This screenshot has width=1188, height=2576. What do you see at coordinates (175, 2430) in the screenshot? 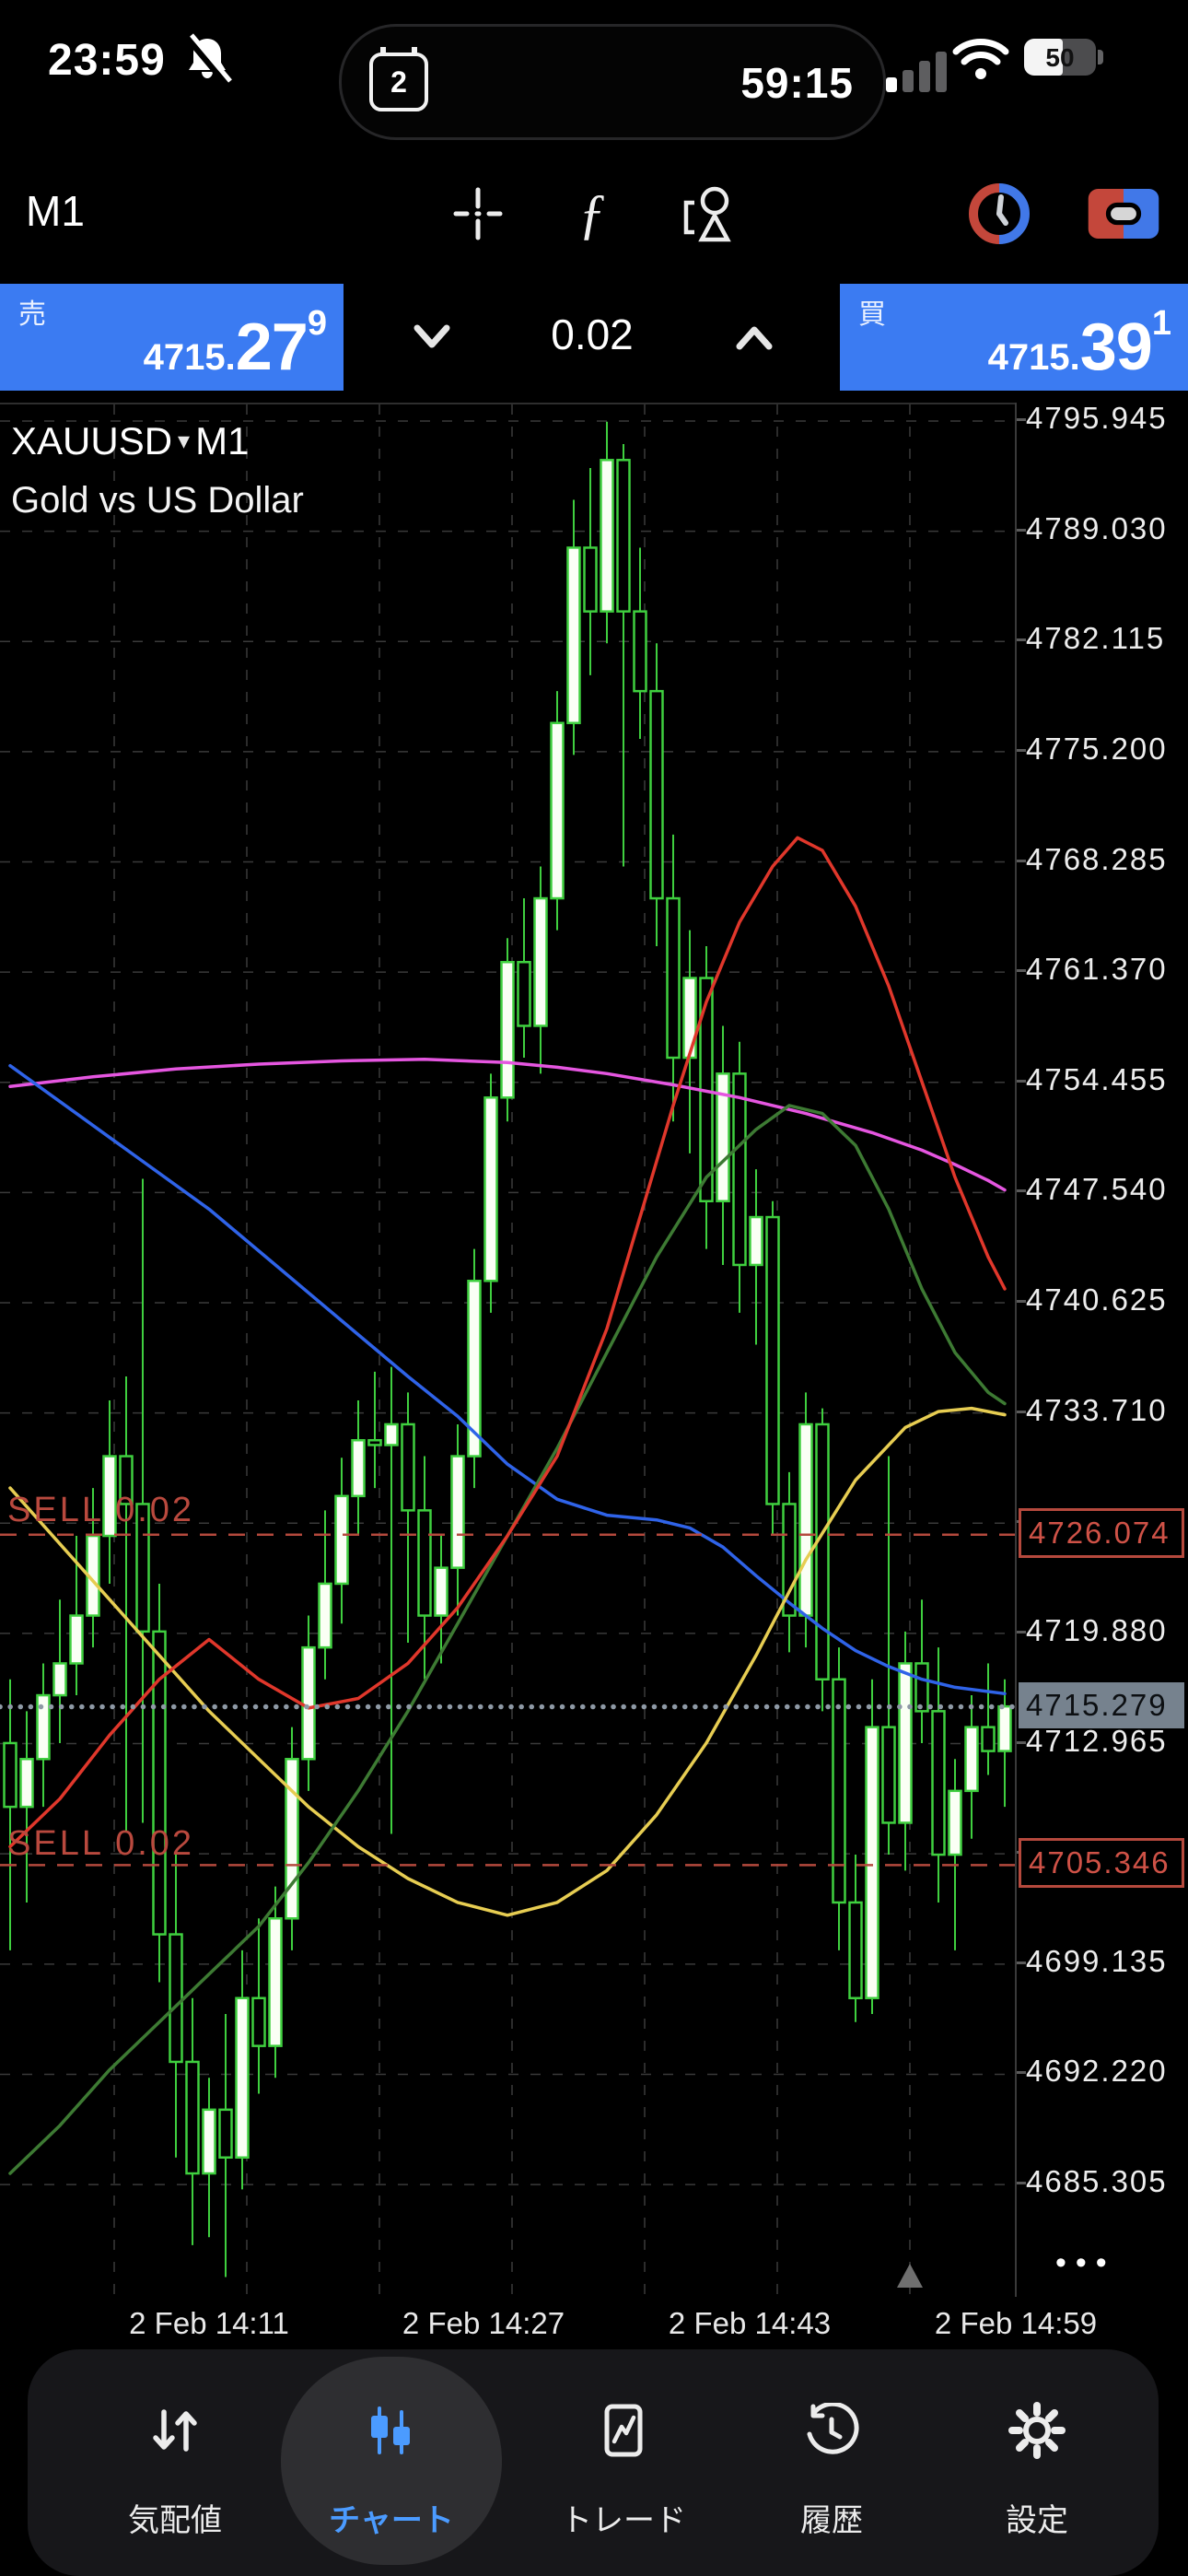
I see `quotes-arrows-icon` at bounding box center [175, 2430].